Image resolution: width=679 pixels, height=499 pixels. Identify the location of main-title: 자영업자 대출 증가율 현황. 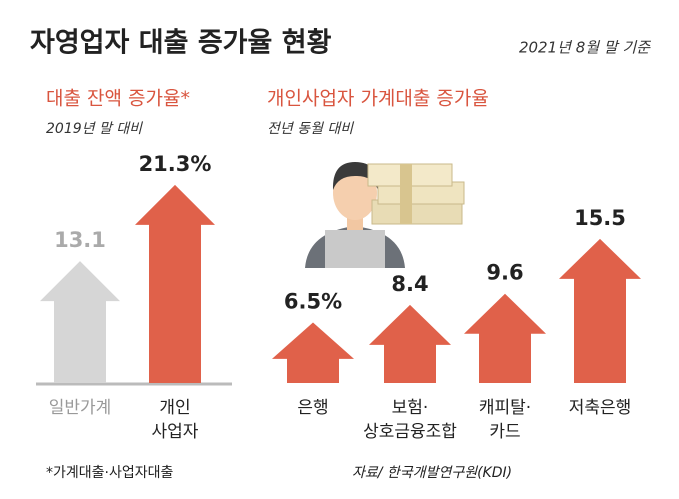
(181, 43).